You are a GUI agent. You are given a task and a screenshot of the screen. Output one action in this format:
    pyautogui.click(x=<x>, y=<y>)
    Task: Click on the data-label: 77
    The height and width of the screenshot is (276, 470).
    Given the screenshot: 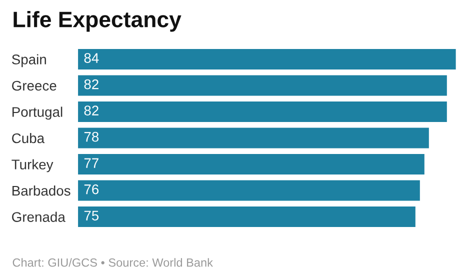 What is the action you would take?
    pyautogui.click(x=91, y=163)
    